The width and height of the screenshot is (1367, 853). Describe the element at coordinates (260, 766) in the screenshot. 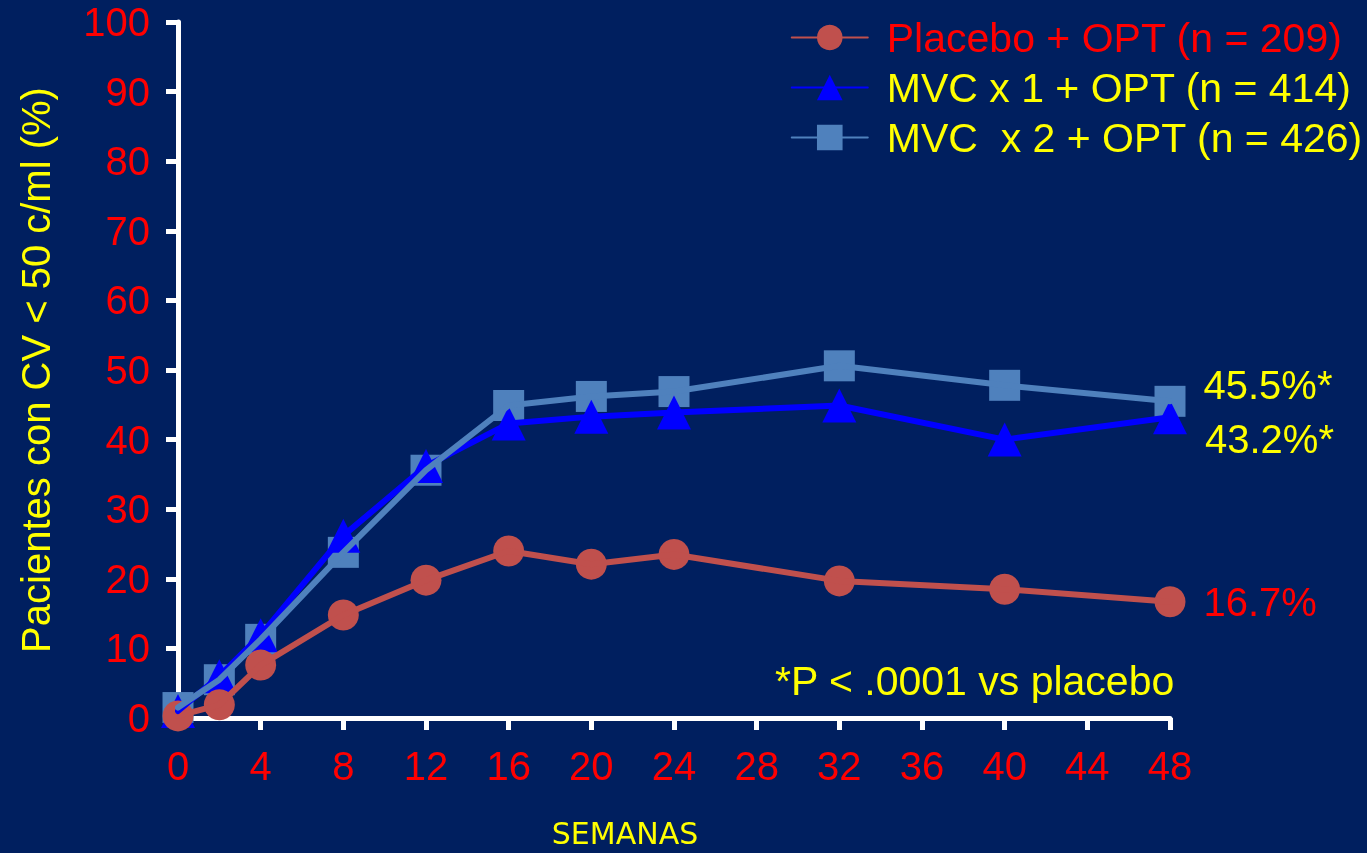

I see `x-tick-label: 4` at that location.